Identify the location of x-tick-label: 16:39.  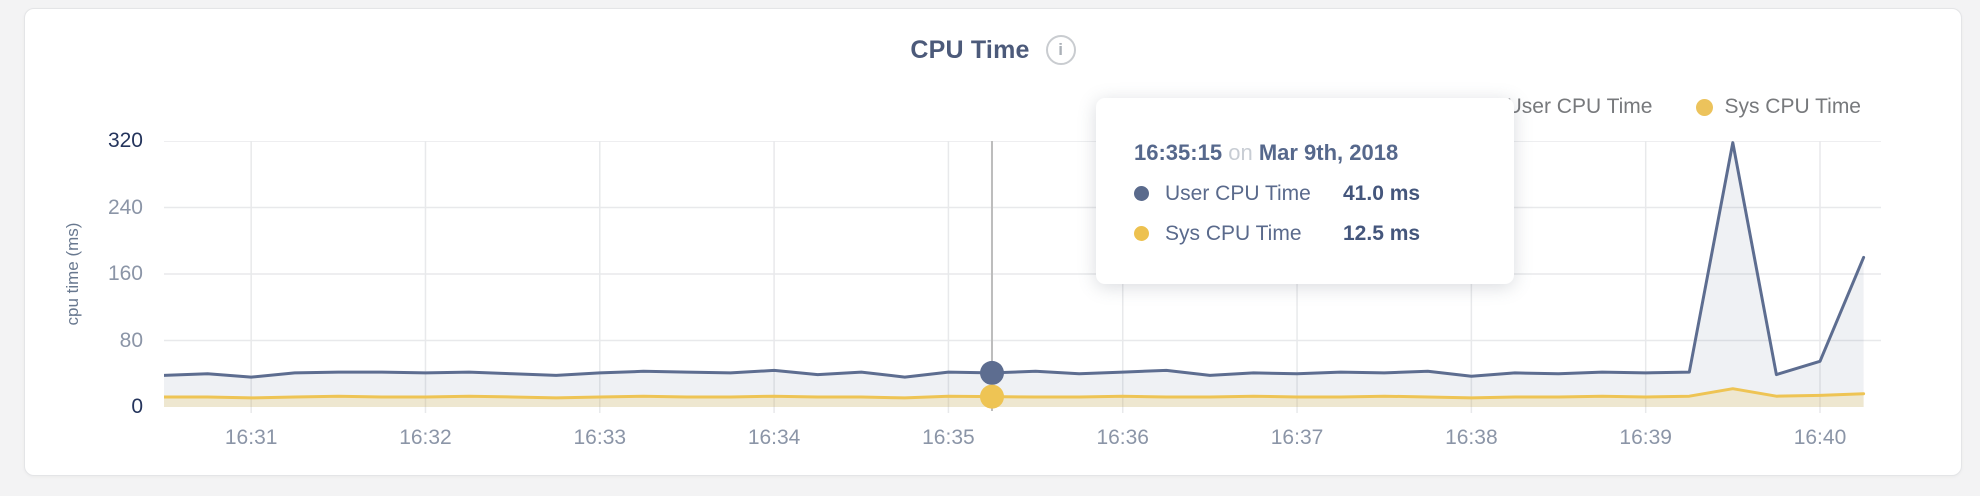
(1645, 437).